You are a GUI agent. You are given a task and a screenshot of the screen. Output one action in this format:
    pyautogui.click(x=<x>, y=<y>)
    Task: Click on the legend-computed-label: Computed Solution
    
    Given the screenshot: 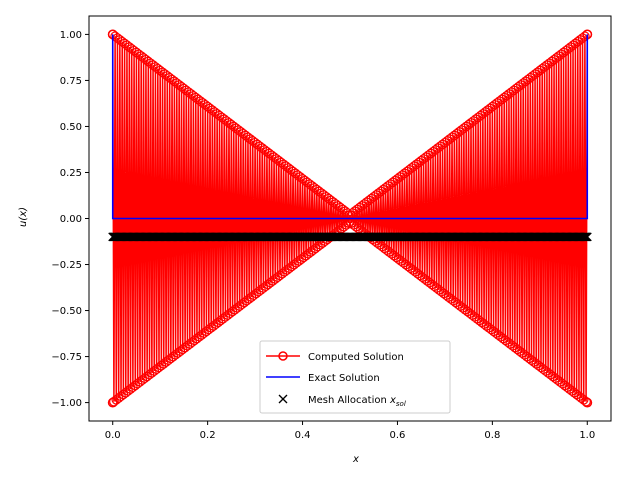 What is the action you would take?
    pyautogui.click(x=356, y=357)
    